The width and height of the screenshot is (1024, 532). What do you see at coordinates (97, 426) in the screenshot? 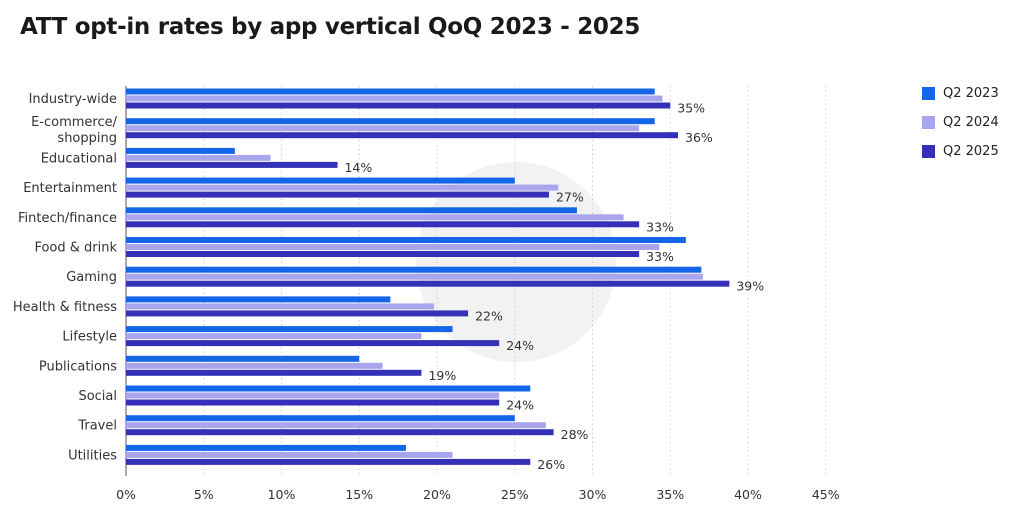
I see `category-label: Travel` at bounding box center [97, 426].